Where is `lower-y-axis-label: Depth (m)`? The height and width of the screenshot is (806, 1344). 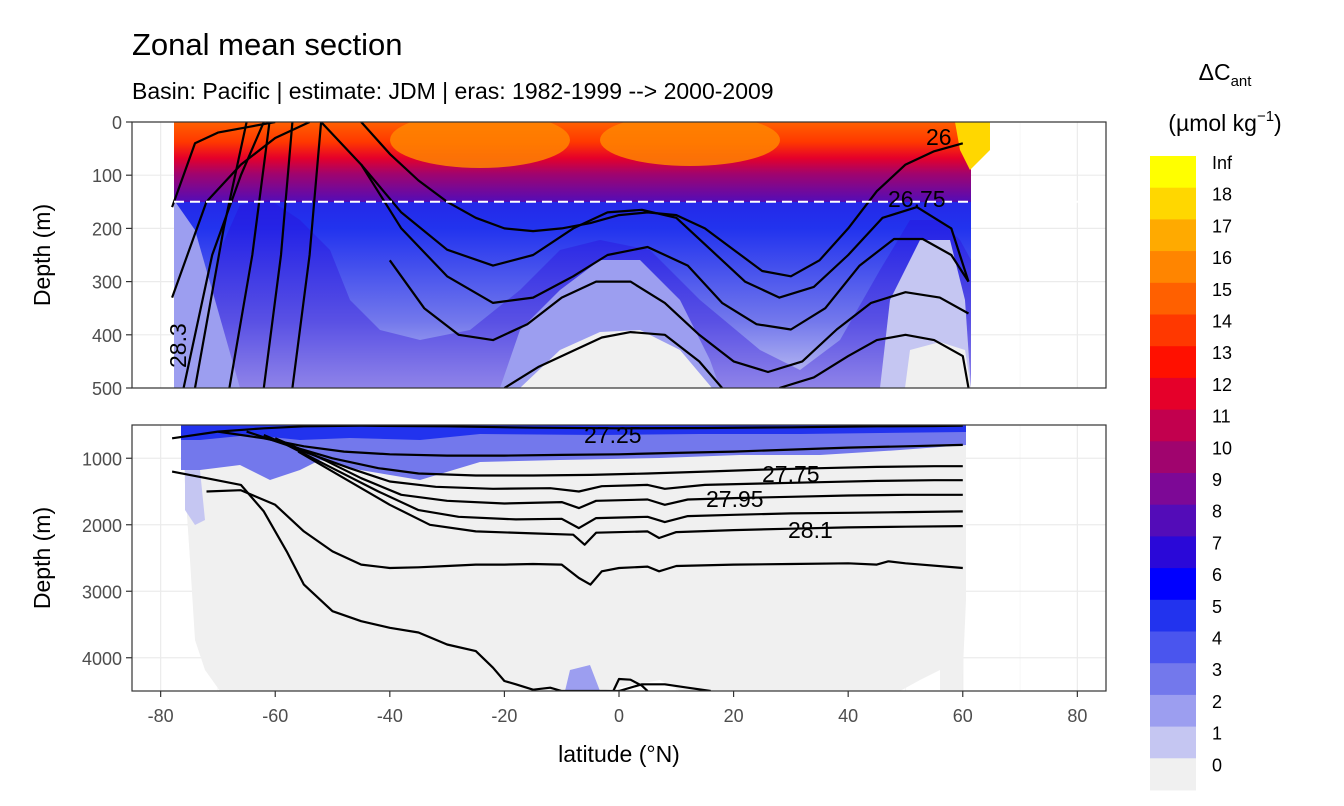
lower-y-axis-label: Depth (m) is located at coordinates (42, 558).